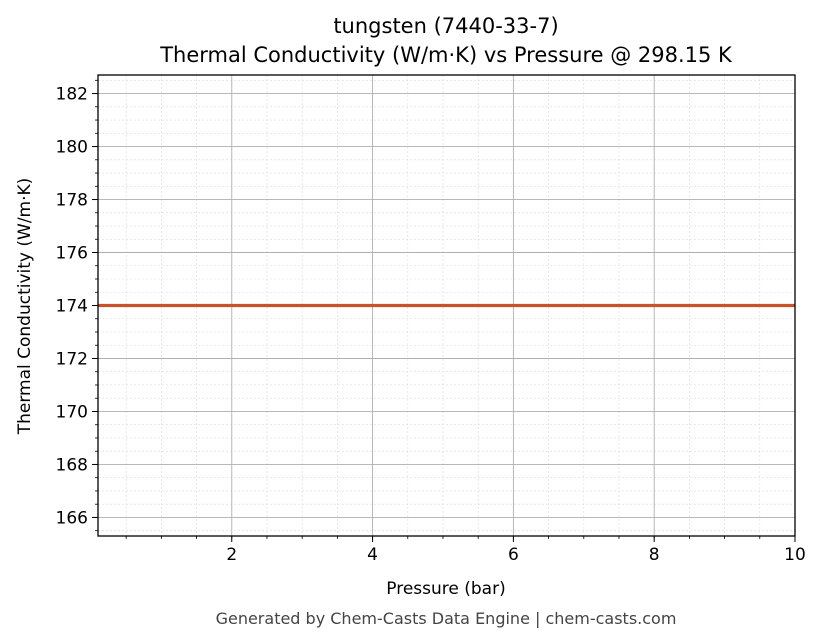 This screenshot has width=823, height=644. Describe the element at coordinates (445, 589) in the screenshot. I see `x-axis-label: Pressure (bar)` at that location.